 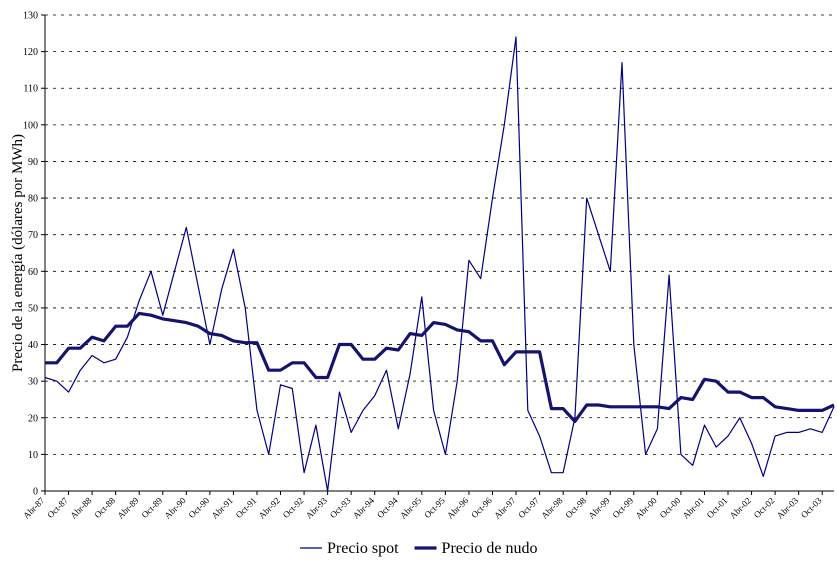 I want to click on x-tick-label: Oct-03, so click(x=811, y=507).